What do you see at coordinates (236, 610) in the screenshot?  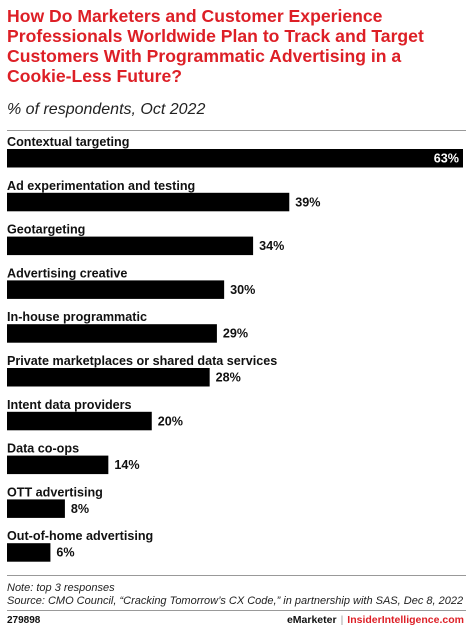 I see `footer-divider` at bounding box center [236, 610].